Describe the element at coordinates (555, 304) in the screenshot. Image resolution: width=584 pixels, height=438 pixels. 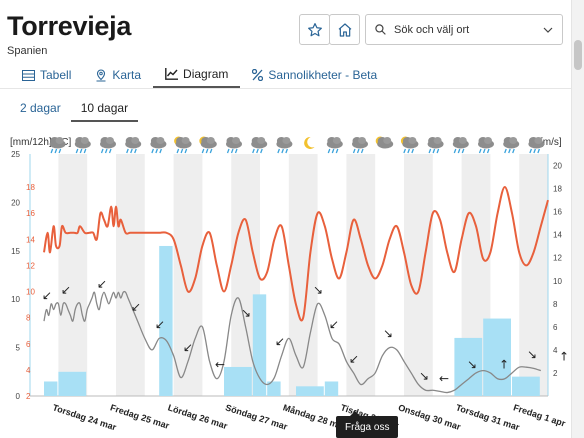
I see `wind-tick-label: 8` at that location.